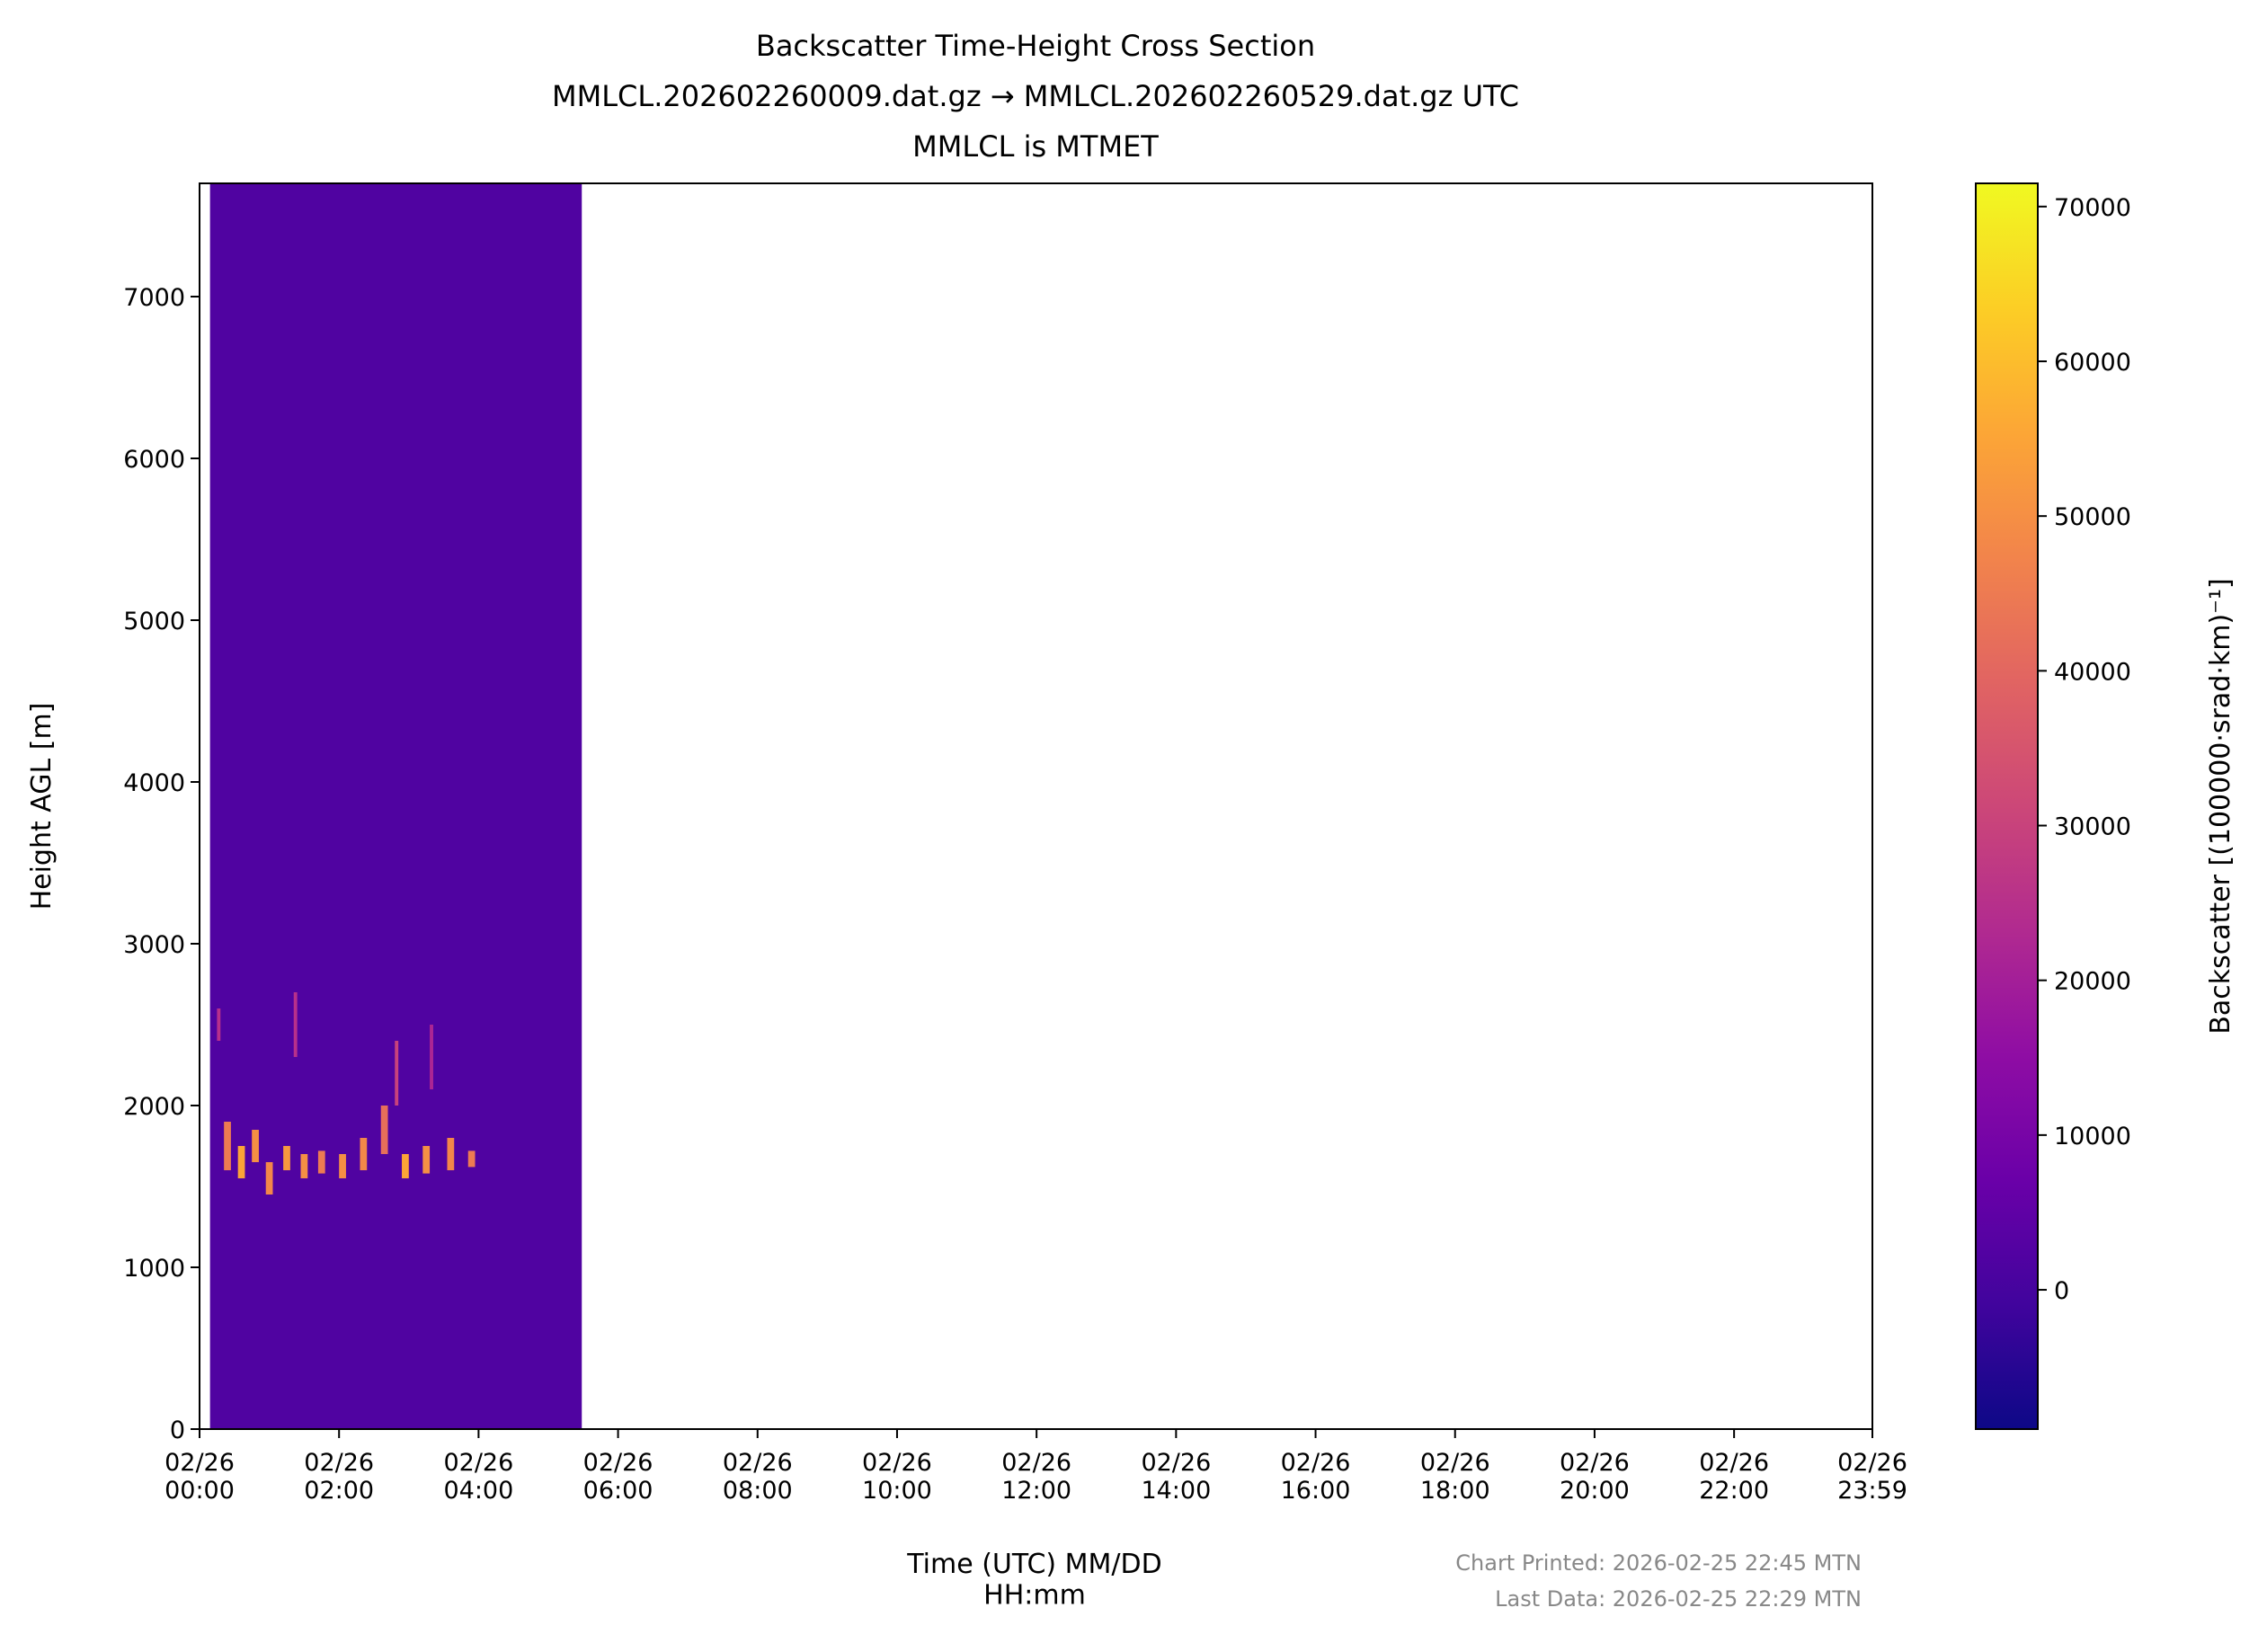 Image resolution: width=2267 pixels, height=1652 pixels. What do you see at coordinates (154, 298) in the screenshot?
I see `y-tick-label: 7000` at bounding box center [154, 298].